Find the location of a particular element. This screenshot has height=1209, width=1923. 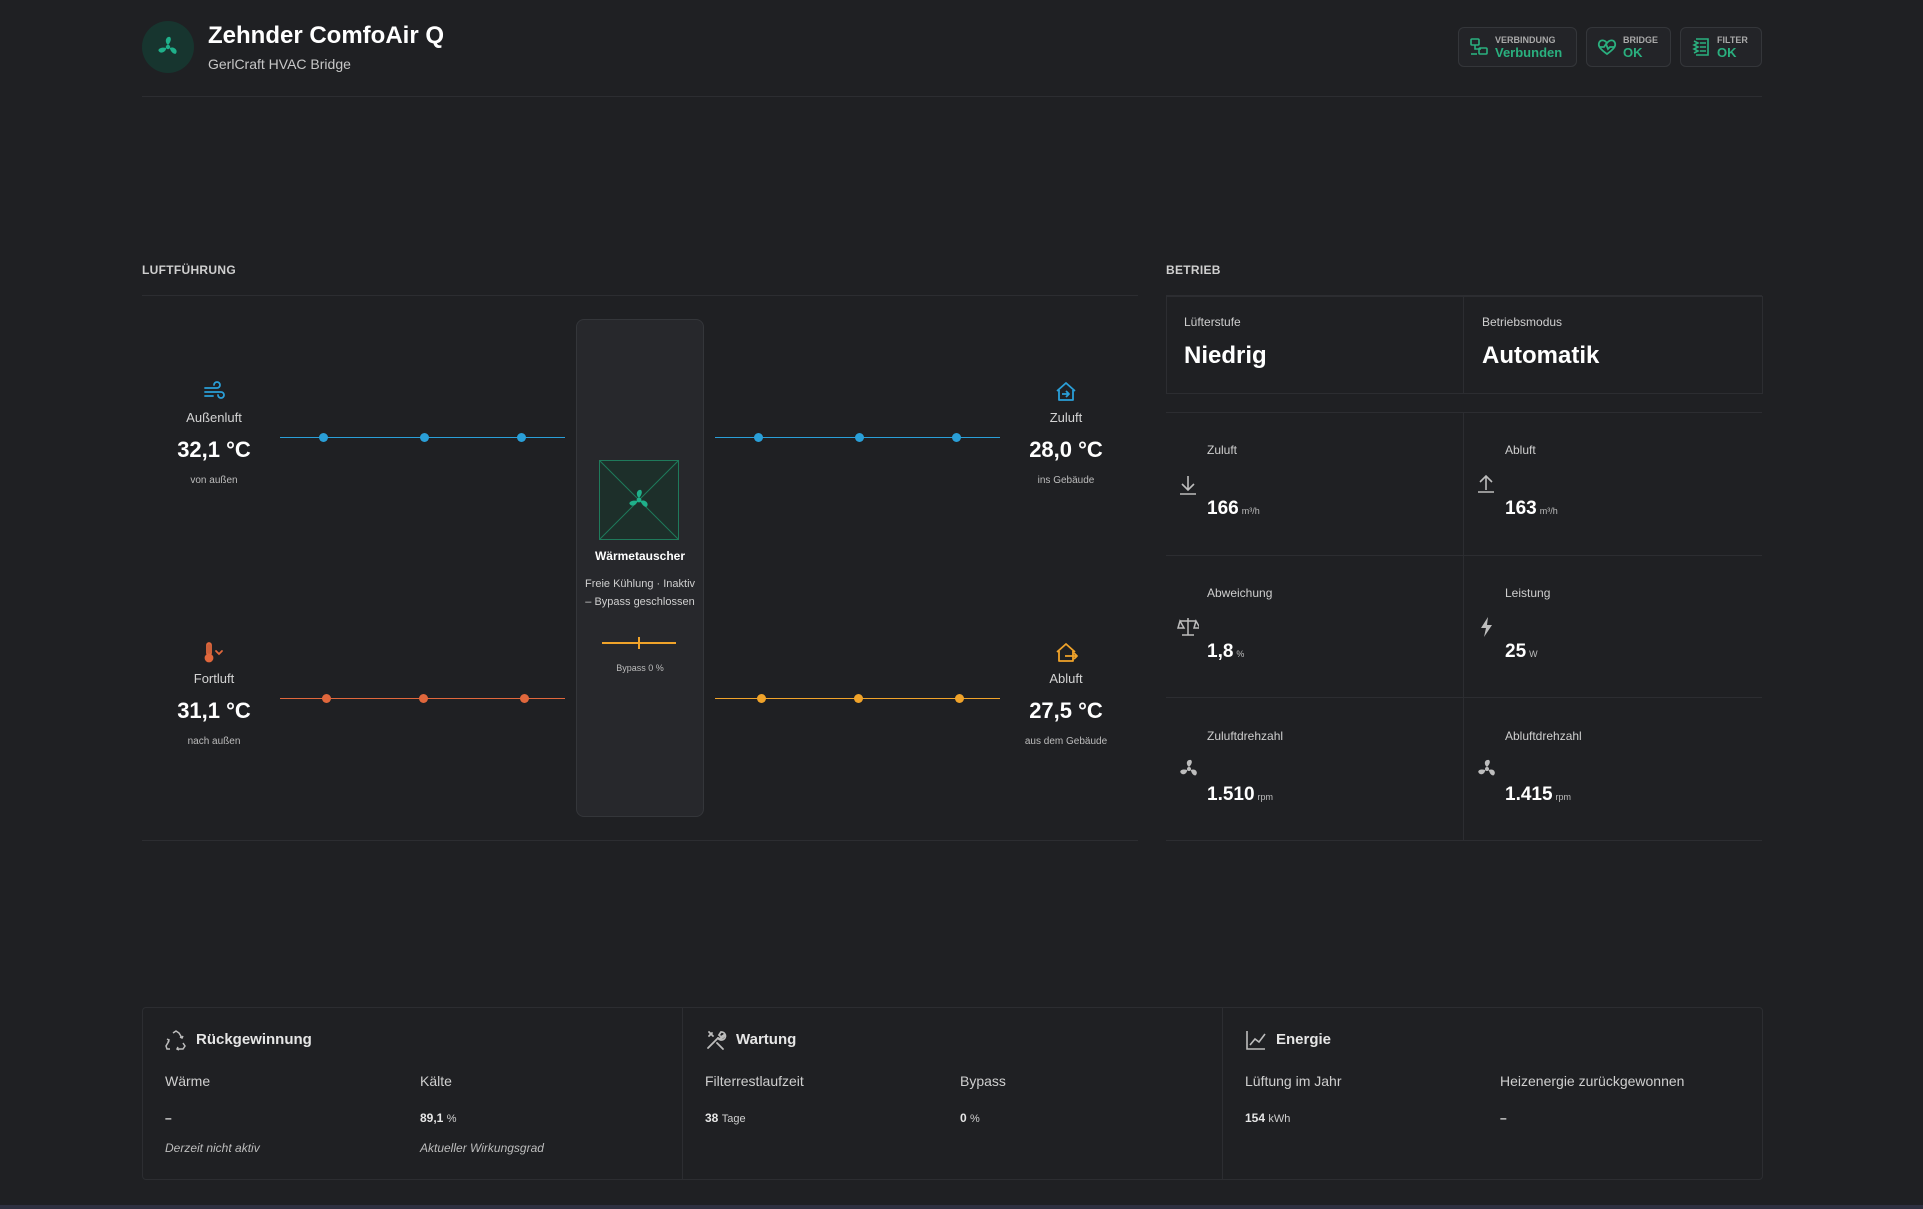

arrow-down-icon is located at coordinates (1188, 485).